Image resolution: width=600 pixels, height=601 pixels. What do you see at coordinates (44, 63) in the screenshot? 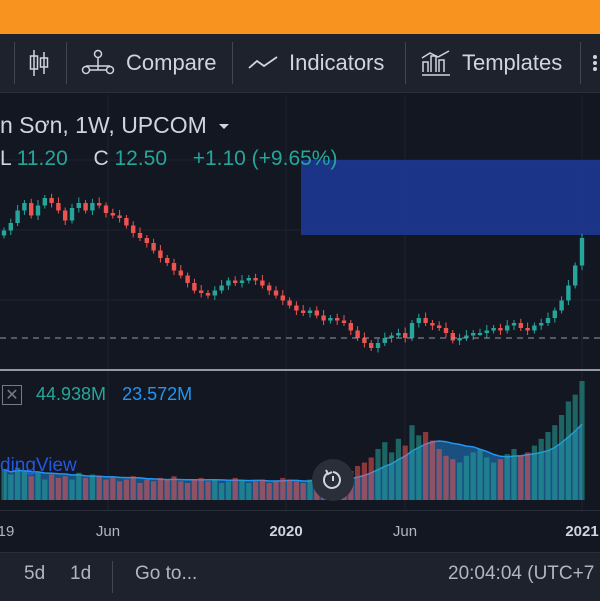
I see `candle-style-button` at bounding box center [44, 63].